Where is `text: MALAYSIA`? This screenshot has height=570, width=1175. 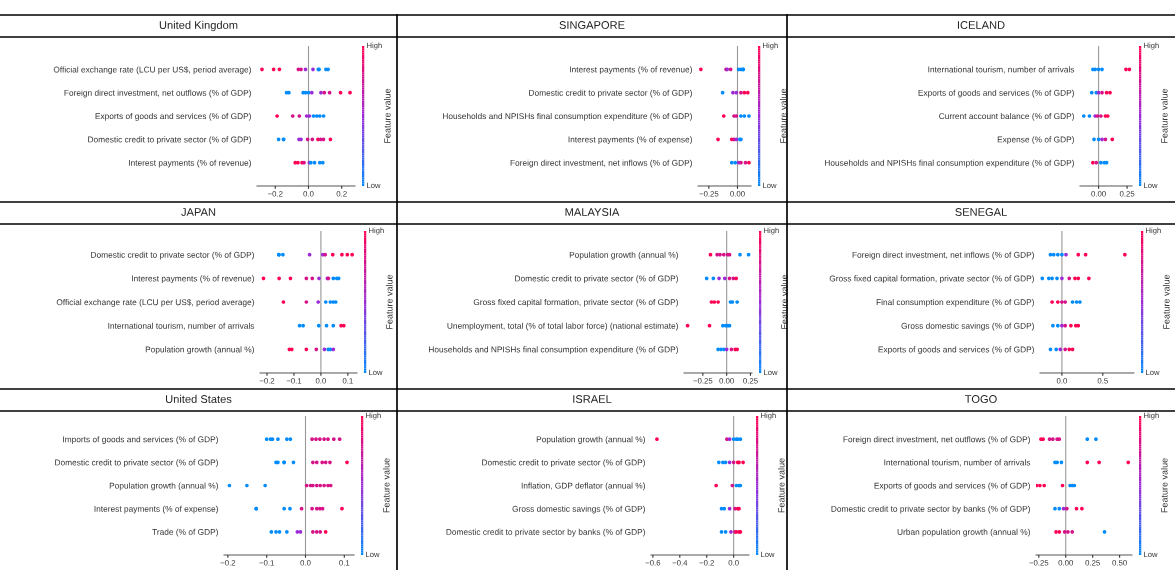
text: MALAYSIA is located at coordinates (592, 212).